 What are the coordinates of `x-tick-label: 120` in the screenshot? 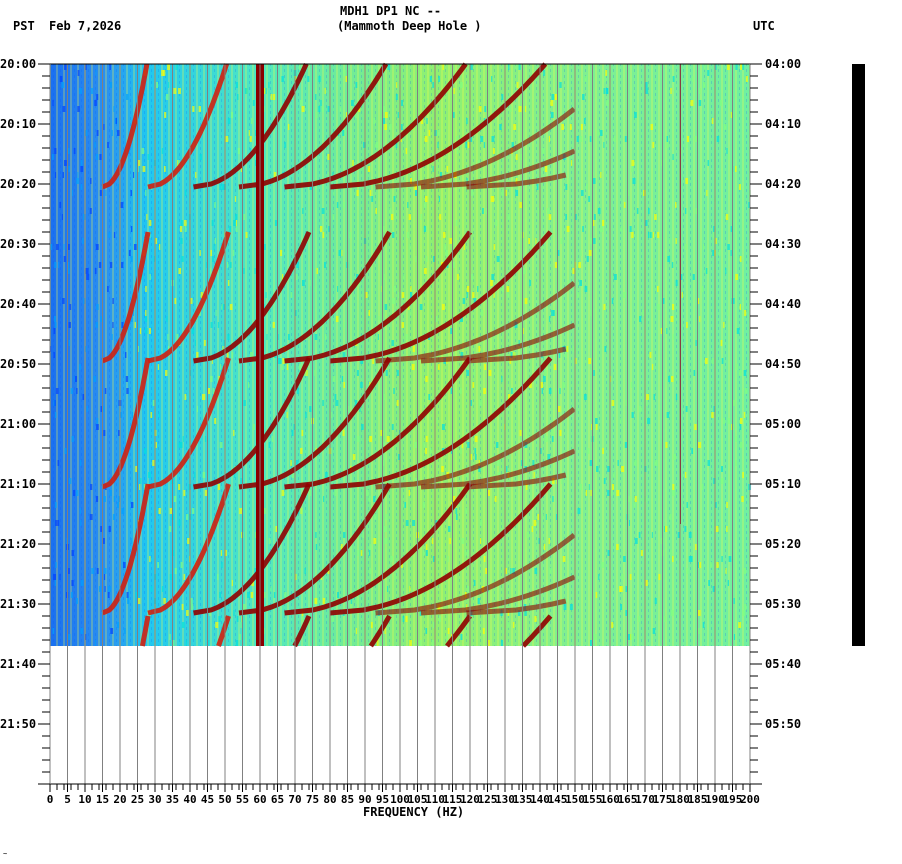 It's located at (470, 799).